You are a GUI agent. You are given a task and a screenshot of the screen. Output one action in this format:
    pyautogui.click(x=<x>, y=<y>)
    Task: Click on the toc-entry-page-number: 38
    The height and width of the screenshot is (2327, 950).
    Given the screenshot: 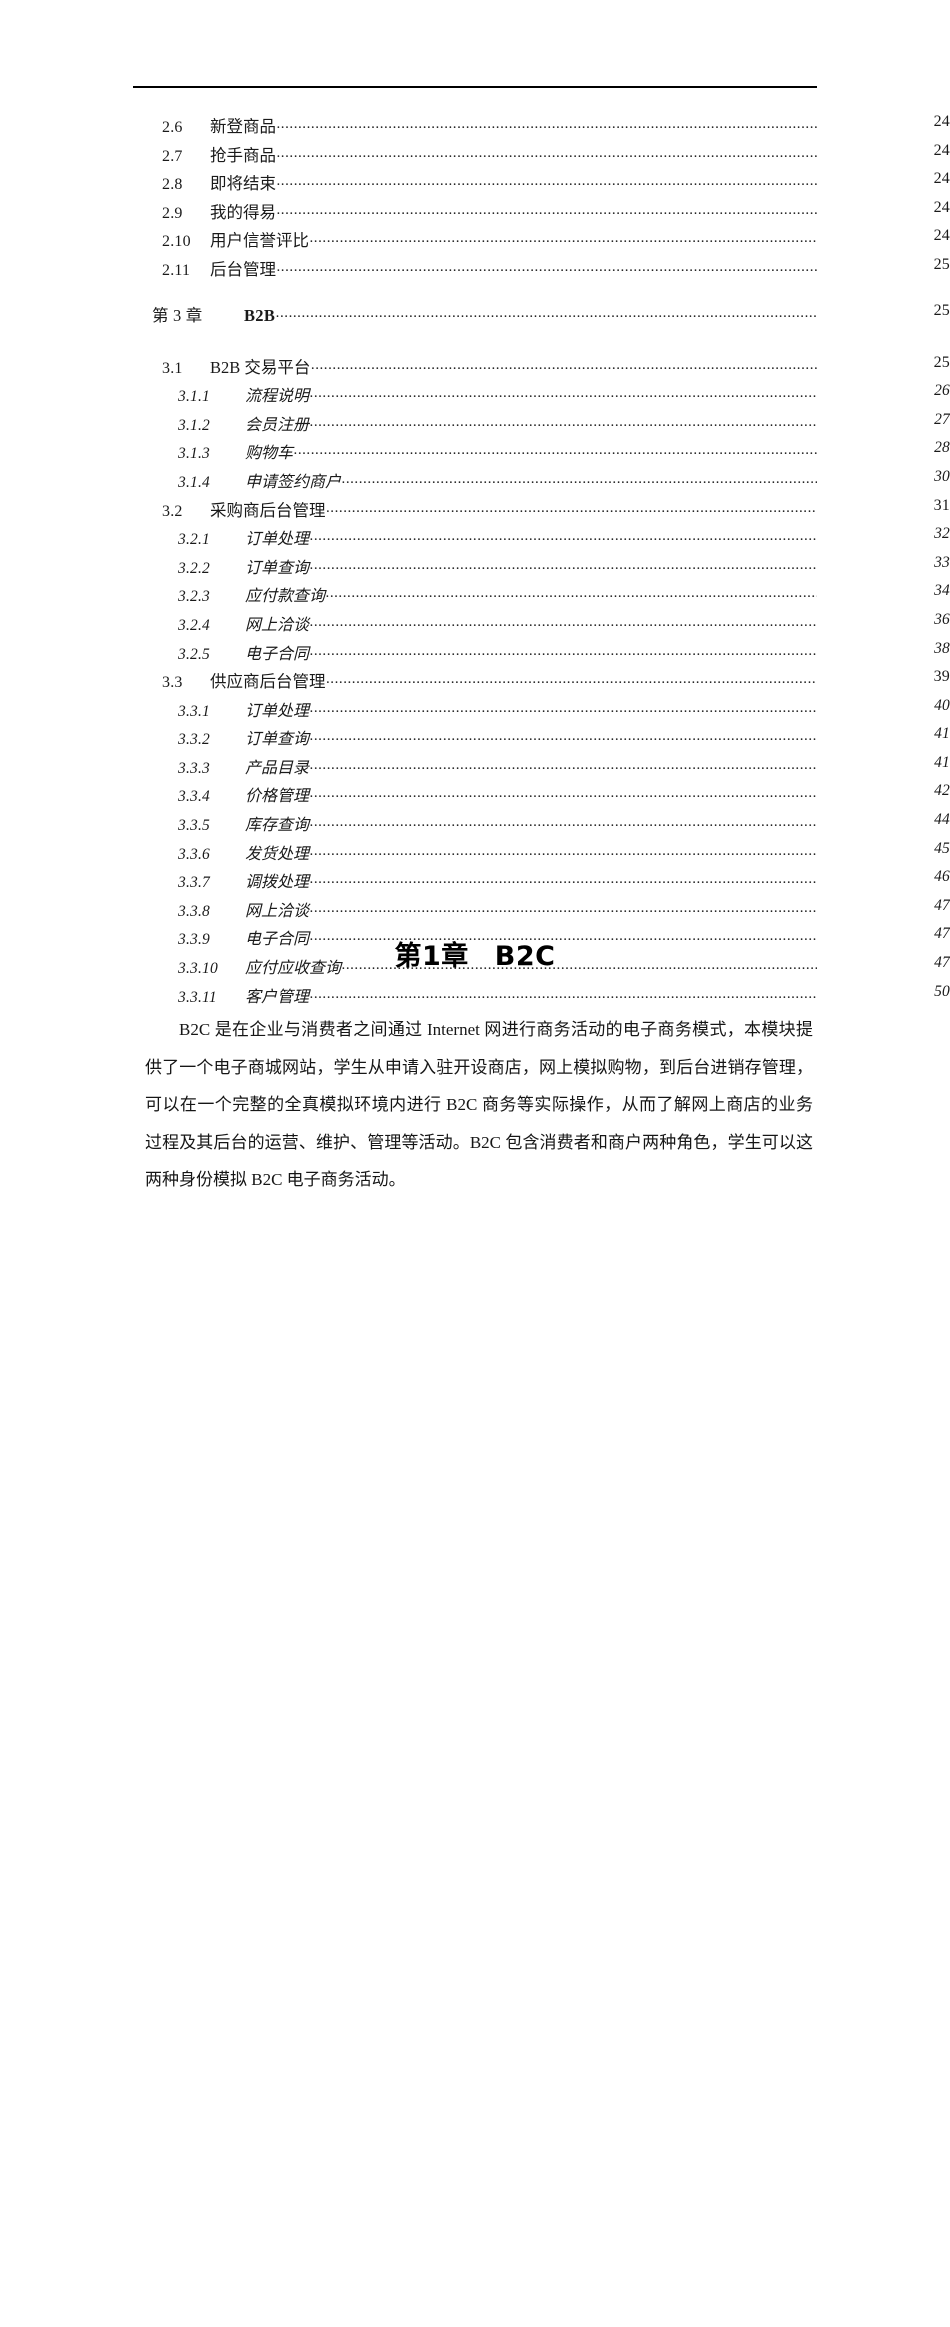 What is the action you would take?
    pyautogui.click(x=942, y=648)
    